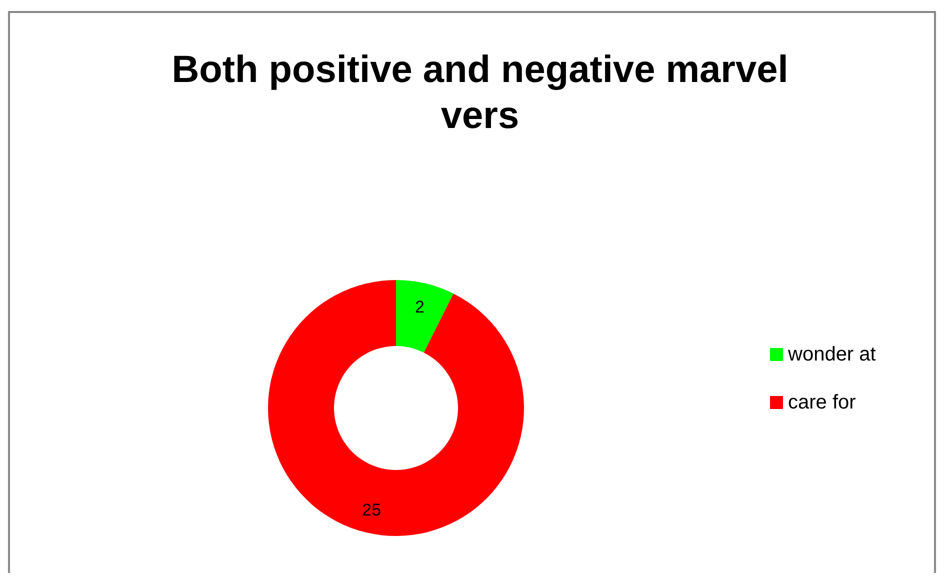  I want to click on legend-label: care for, so click(822, 402).